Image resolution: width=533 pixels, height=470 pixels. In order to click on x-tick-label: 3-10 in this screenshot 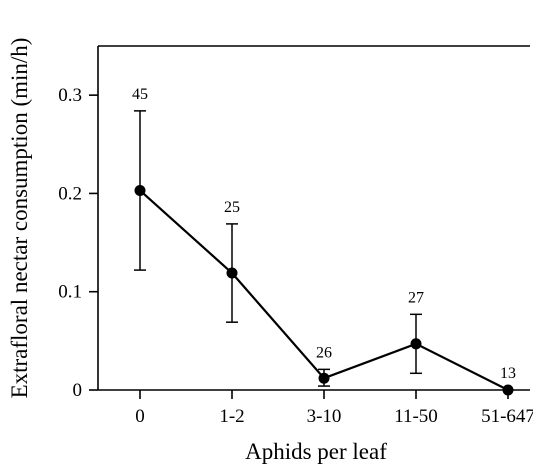, I will do `click(324, 416)`.